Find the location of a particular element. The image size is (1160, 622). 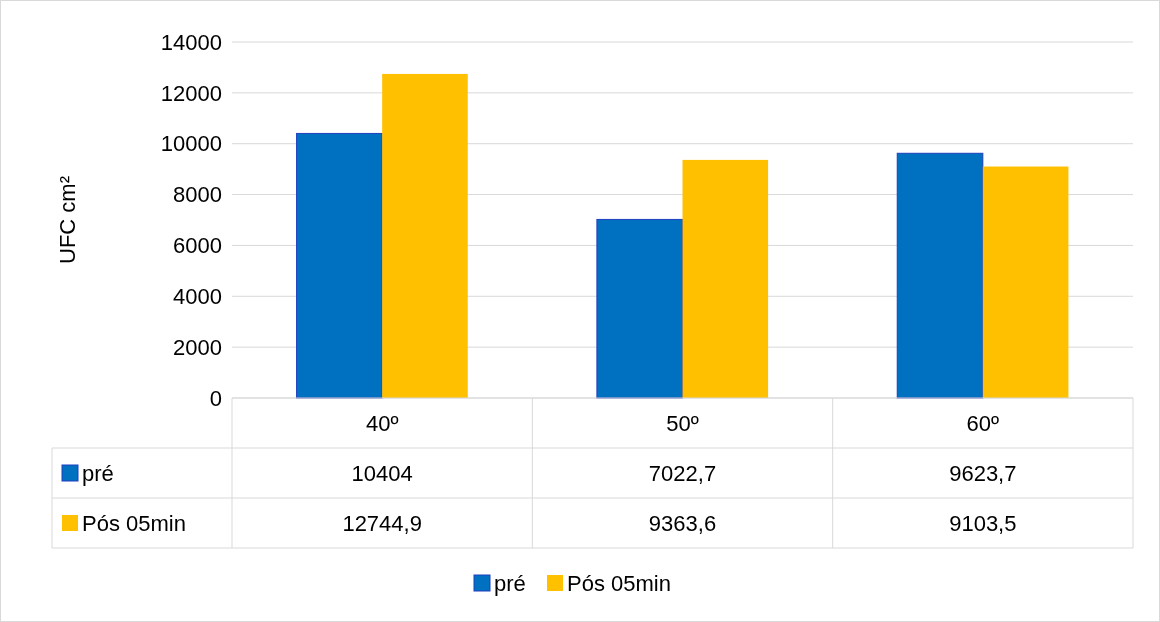

x-tick-label: 40º is located at coordinates (382, 423).